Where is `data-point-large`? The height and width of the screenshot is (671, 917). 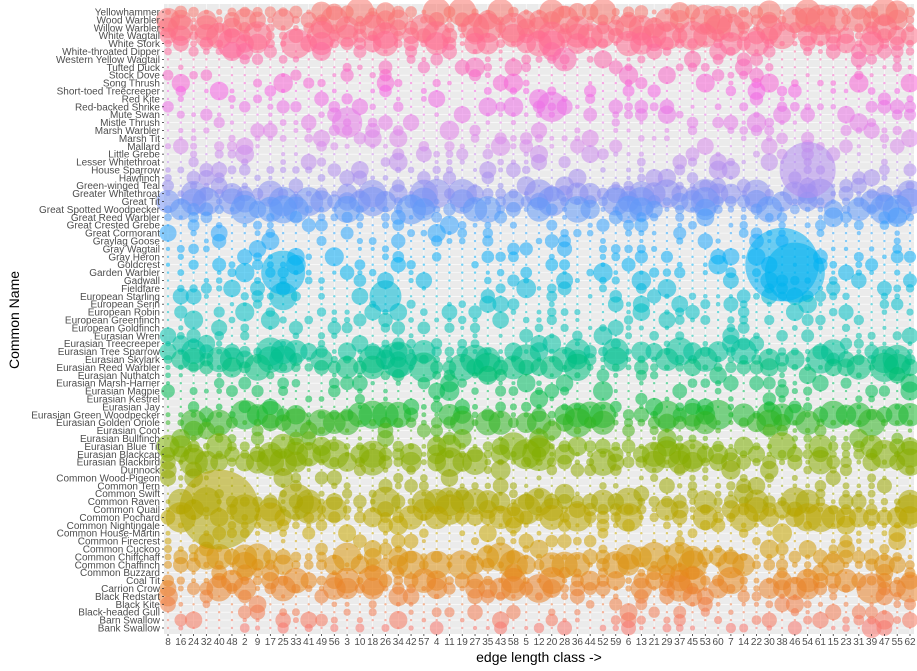
data-point-large is located at coordinates (794, 272).